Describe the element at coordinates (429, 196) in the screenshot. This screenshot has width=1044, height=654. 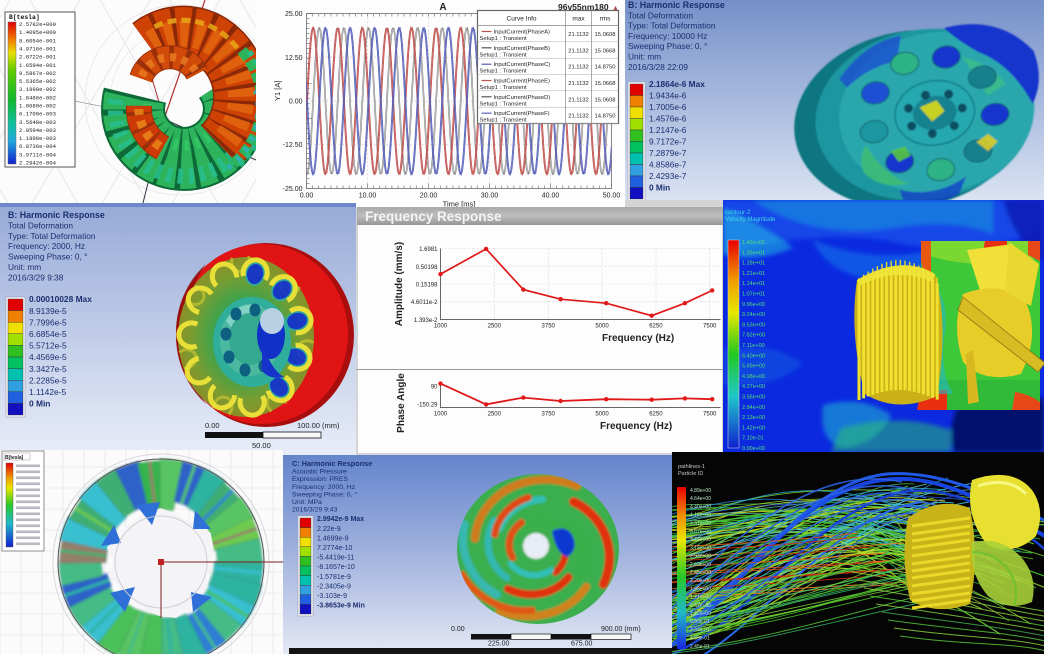
I see `svg-text: 20.00` at that location.